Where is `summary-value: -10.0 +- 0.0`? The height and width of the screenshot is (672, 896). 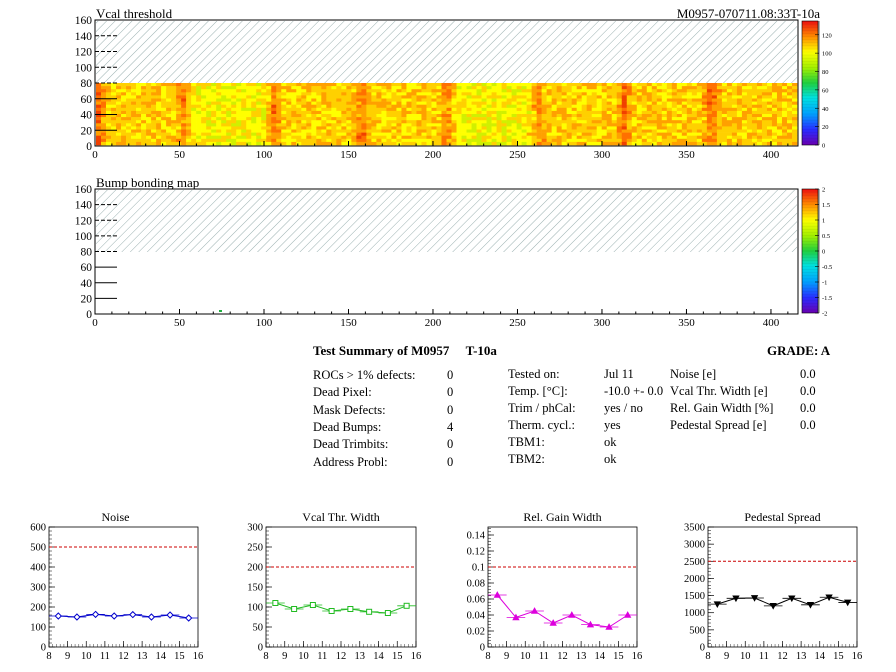 summary-value: -10.0 +- 0.0 is located at coordinates (634, 391).